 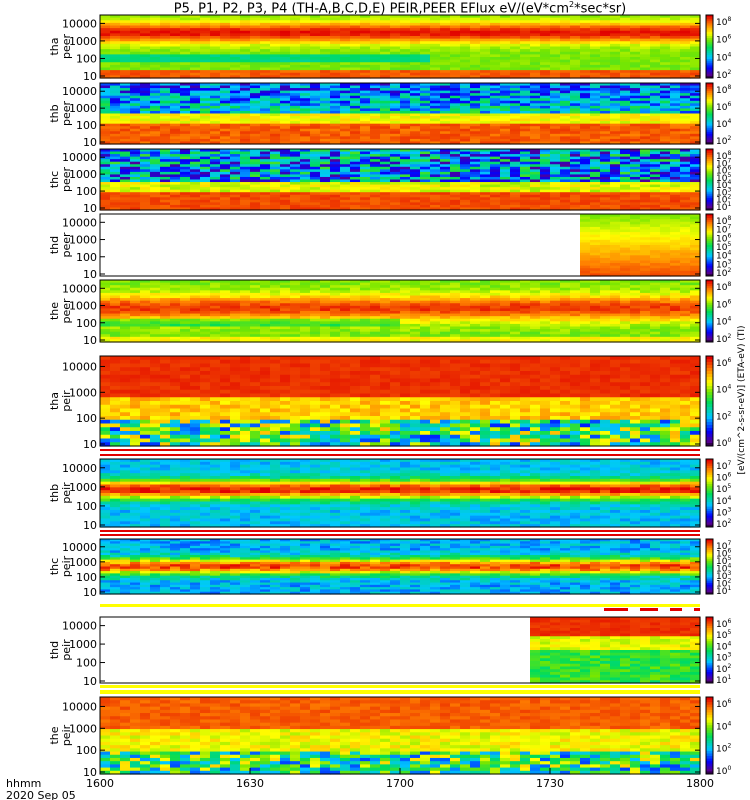 What do you see at coordinates (400, 47) in the screenshot?
I see `heatmap-cells` at bounding box center [400, 47].